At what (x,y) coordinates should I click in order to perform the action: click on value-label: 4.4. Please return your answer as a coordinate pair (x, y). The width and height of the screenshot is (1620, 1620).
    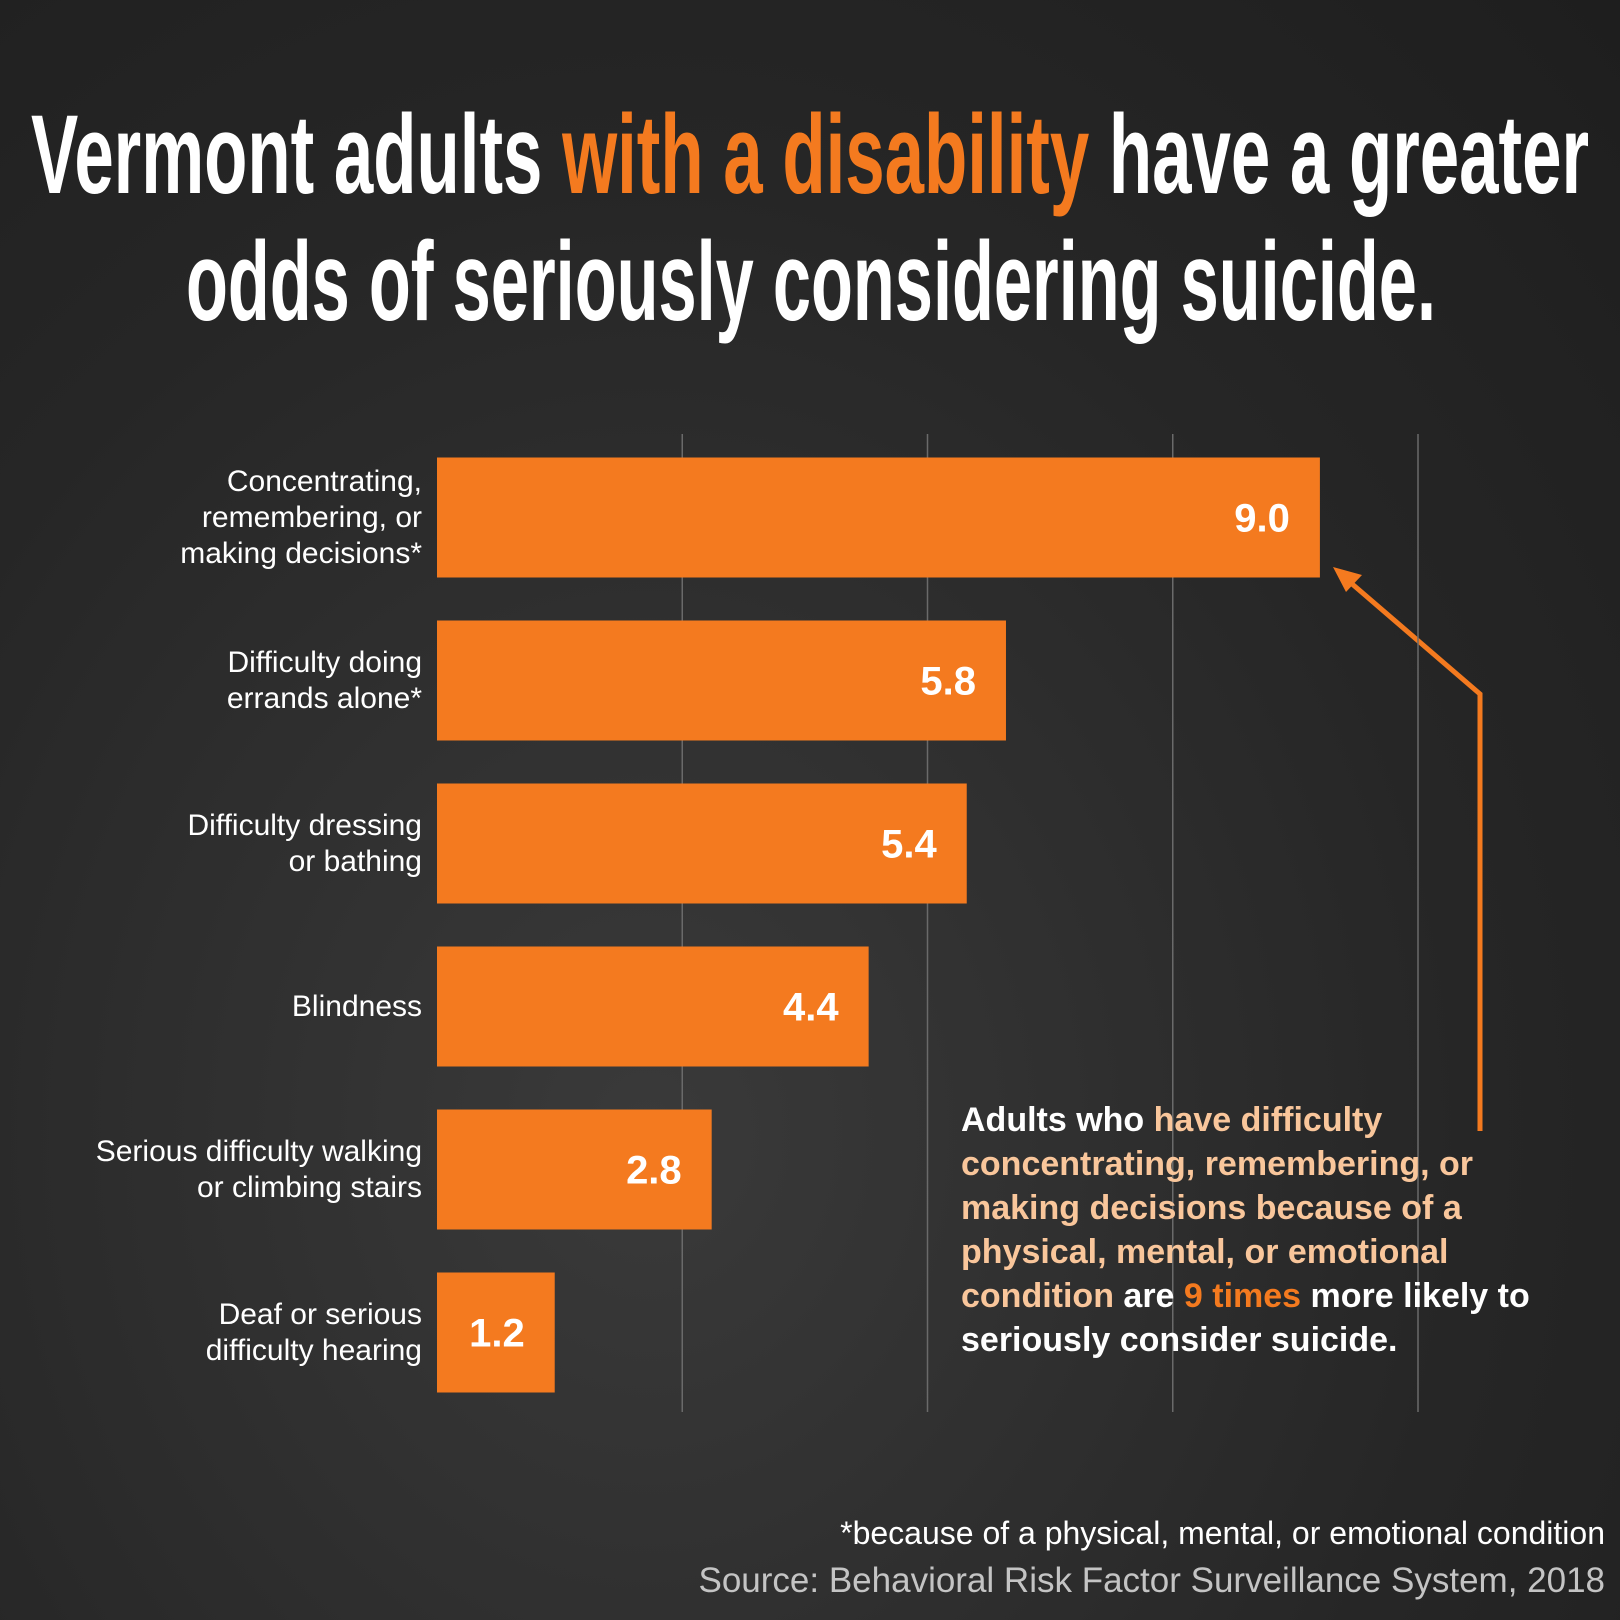
    Looking at the image, I should click on (811, 1008).